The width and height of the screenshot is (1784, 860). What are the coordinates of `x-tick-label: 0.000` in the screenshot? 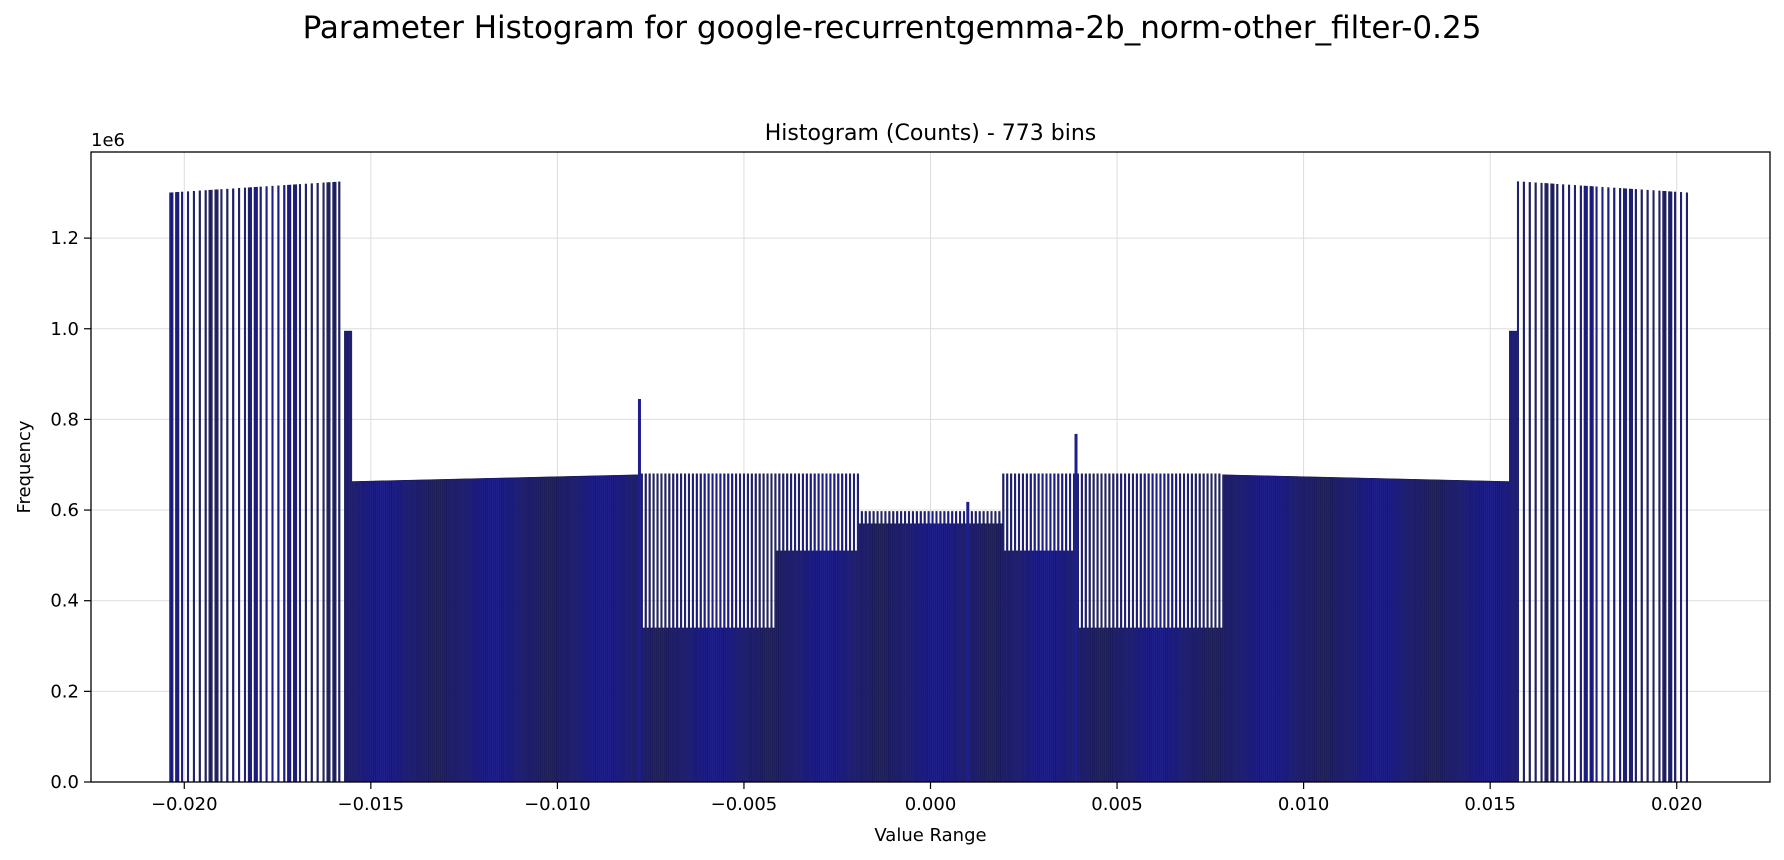 It's located at (931, 804).